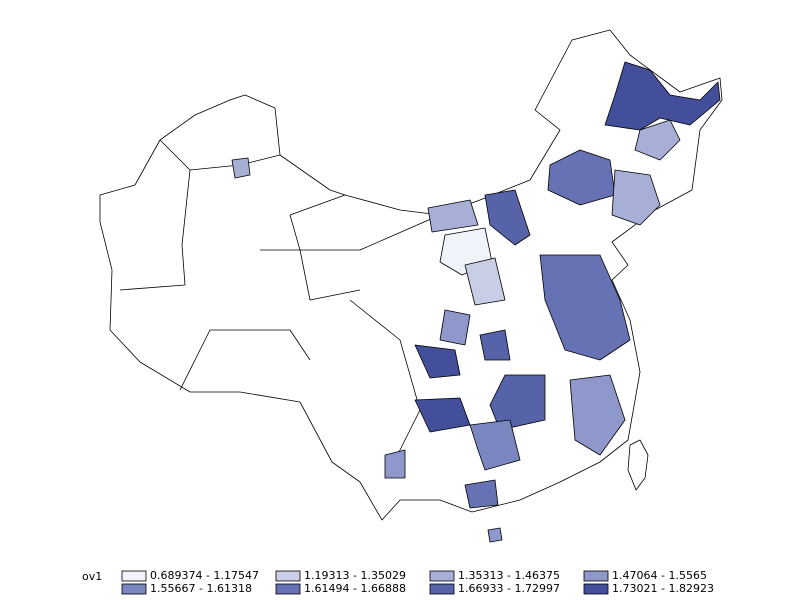 The width and height of the screenshot is (800, 600). I want to click on legend-label: 1.61494 - 1.66888, so click(355, 588).